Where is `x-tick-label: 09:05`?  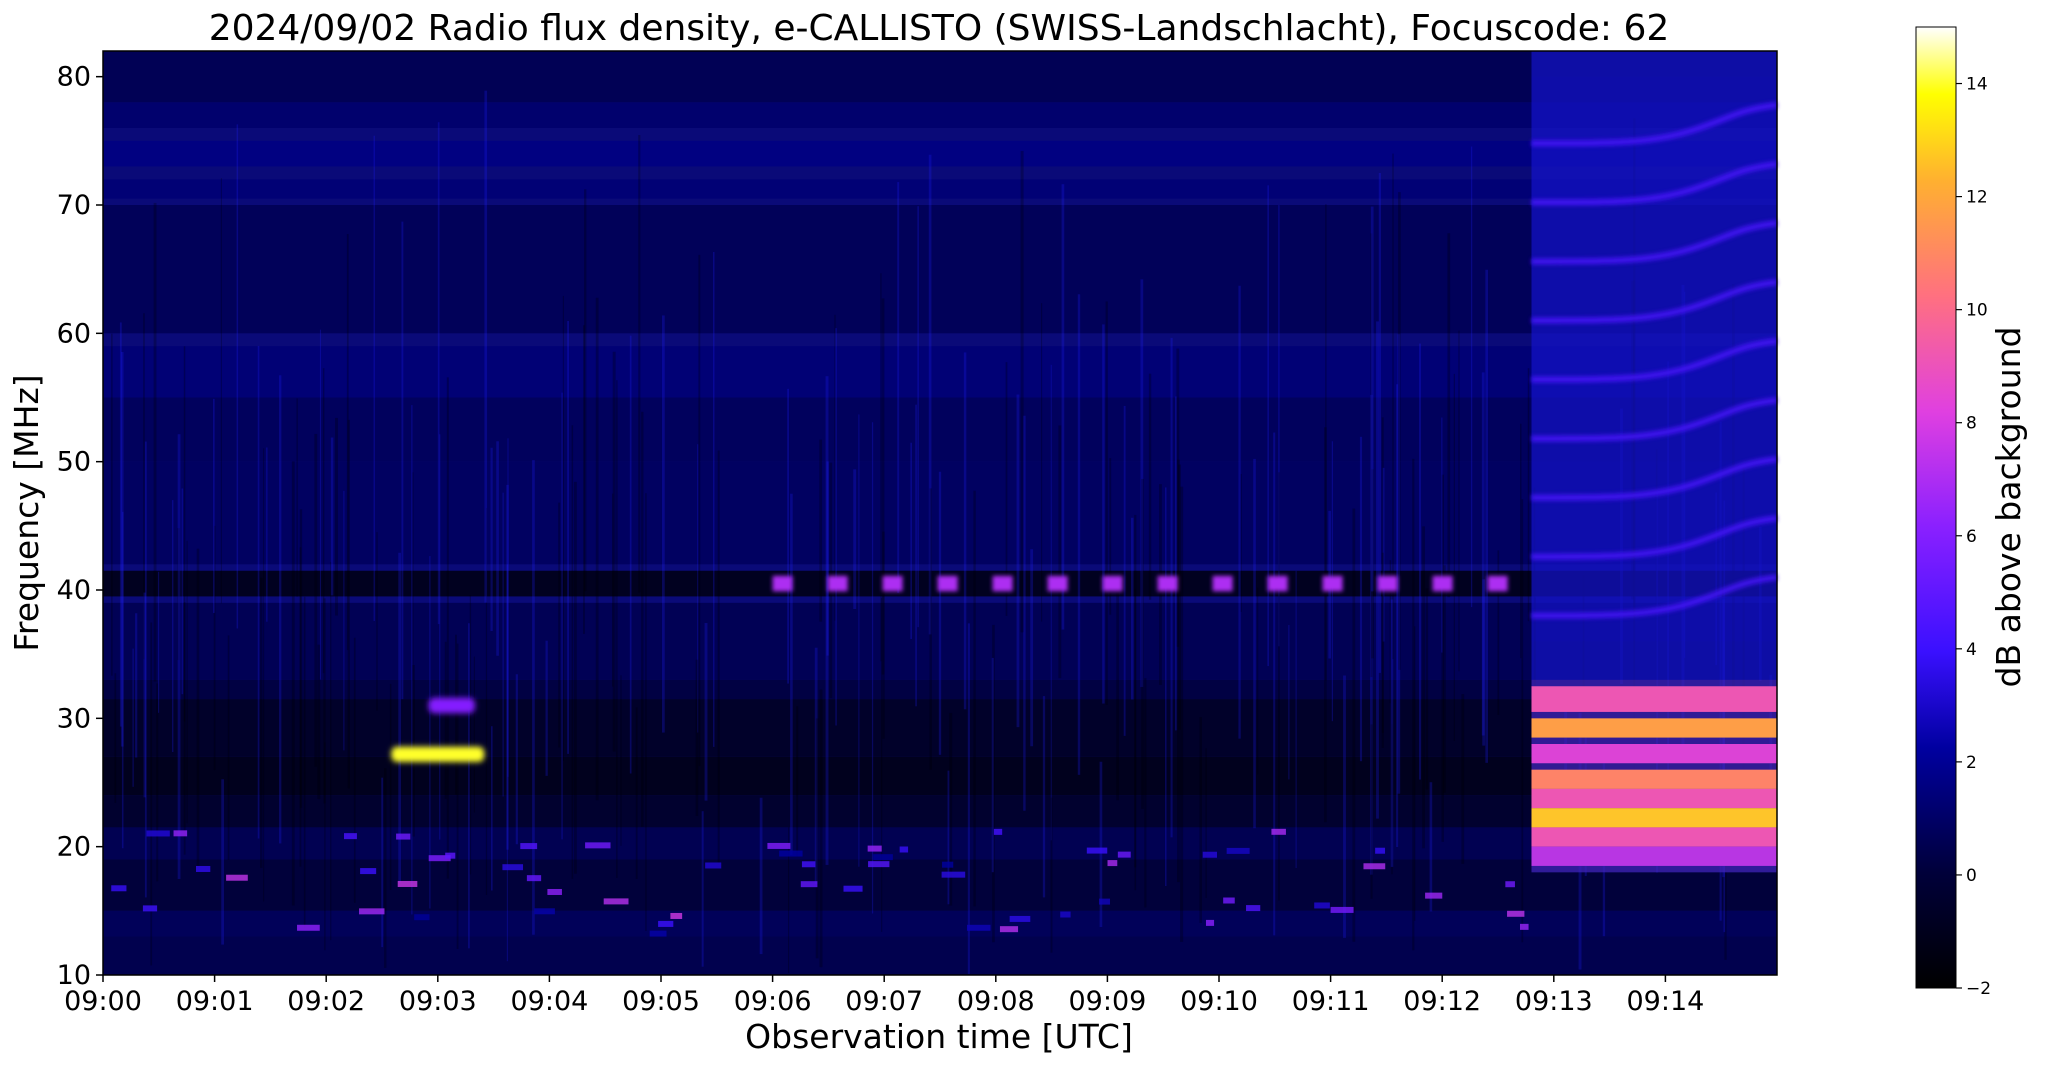 x-tick-label: 09:05 is located at coordinates (661, 1001).